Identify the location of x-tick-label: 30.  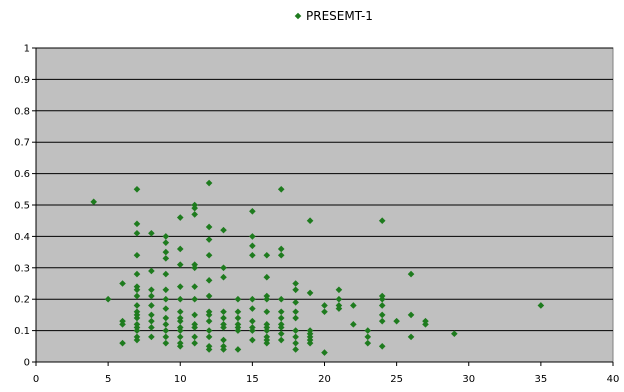
(468, 379).